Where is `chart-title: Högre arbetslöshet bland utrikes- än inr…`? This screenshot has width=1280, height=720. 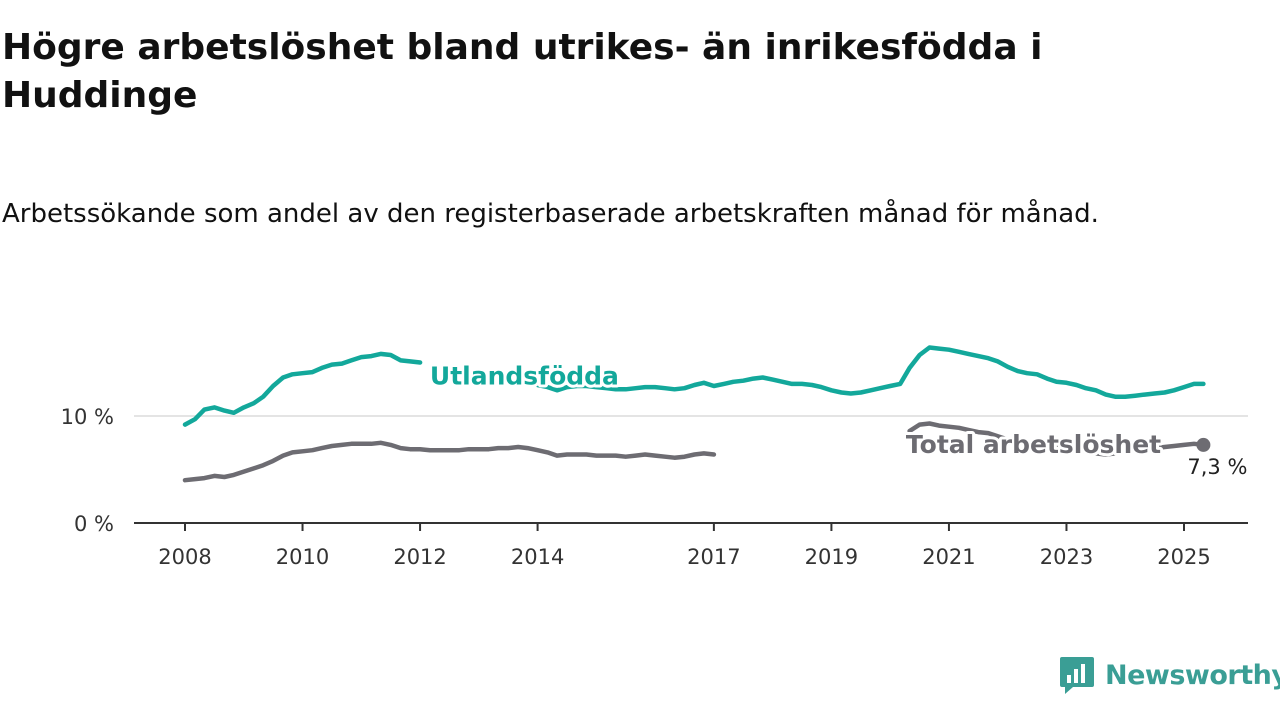 chart-title: Högre arbetslöshet bland utrikes- än inr… is located at coordinates (522, 71).